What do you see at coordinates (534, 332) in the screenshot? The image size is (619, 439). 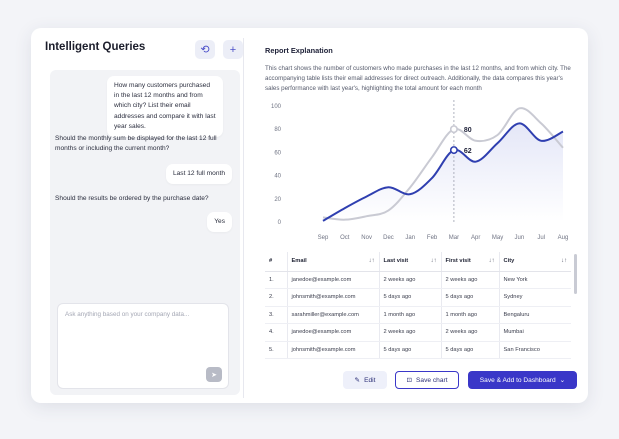 I see `cell-city: Mumbai` at bounding box center [534, 332].